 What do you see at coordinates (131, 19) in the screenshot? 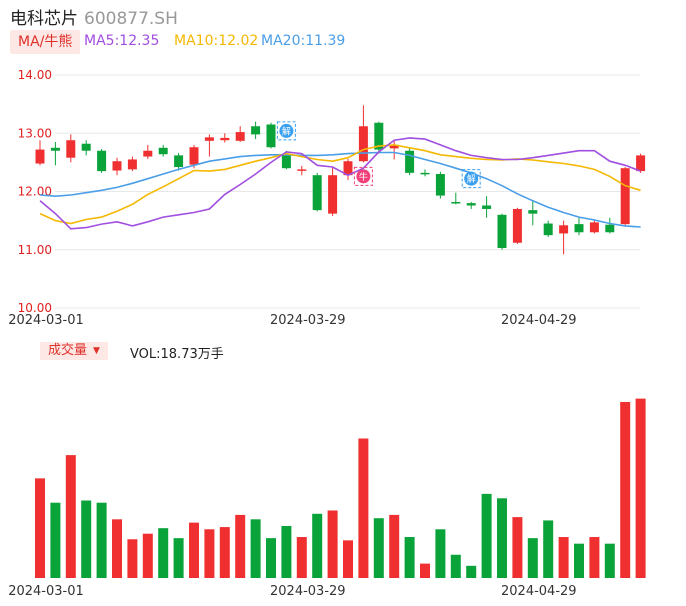
I see `stock-code: 600877.SH` at bounding box center [131, 19].